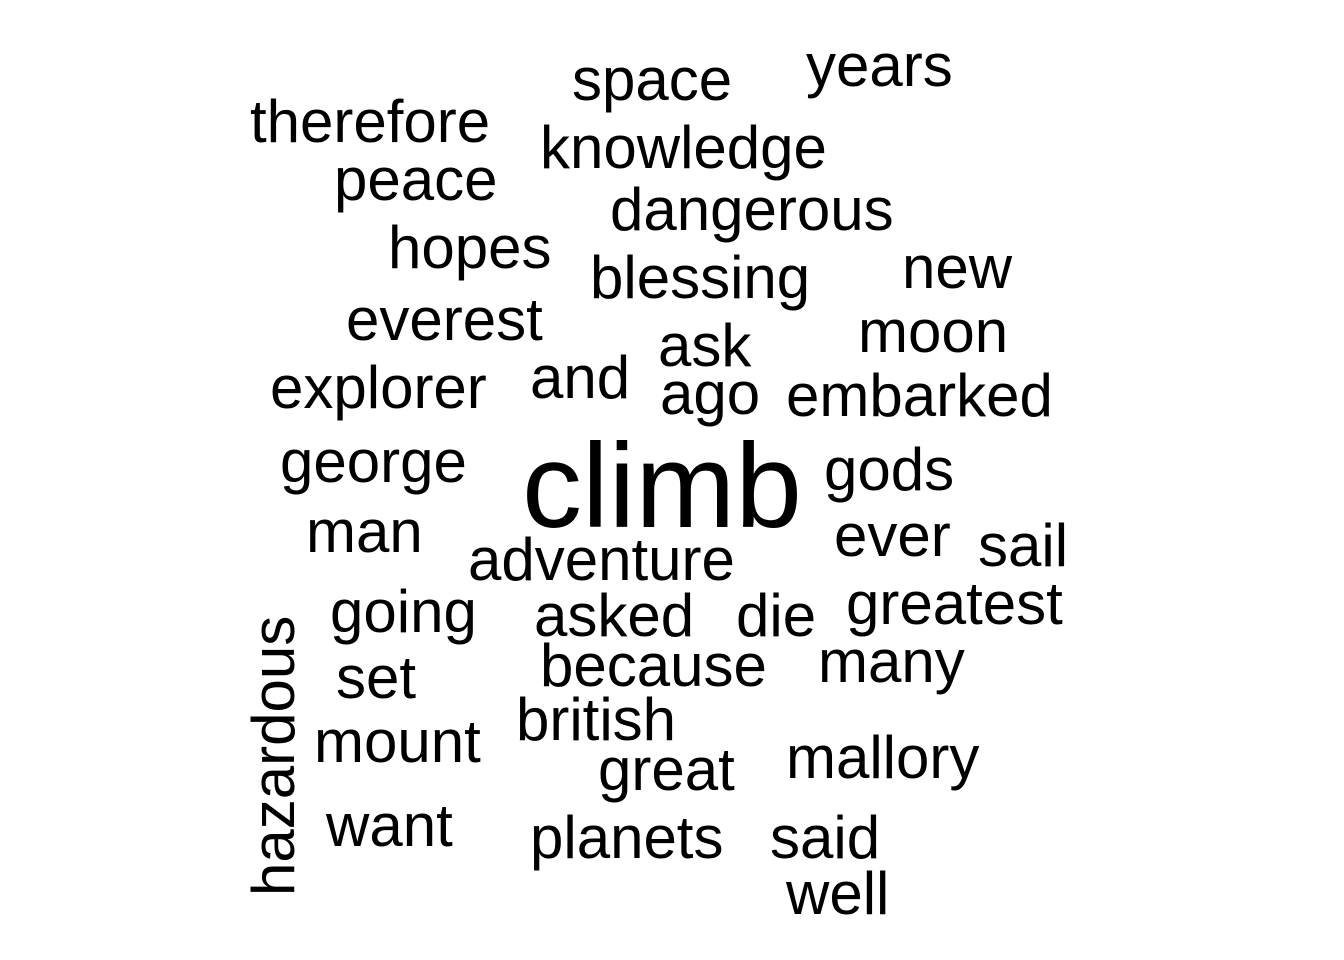 The image size is (1344, 960). I want to click on word-mallory: mallory, so click(883, 757).